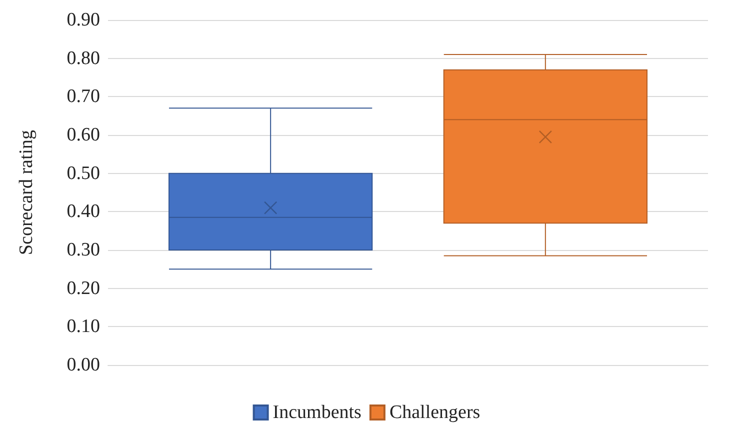 This screenshot has height=427, width=733. I want to click on y-tick-label: 0.60, so click(83, 135).